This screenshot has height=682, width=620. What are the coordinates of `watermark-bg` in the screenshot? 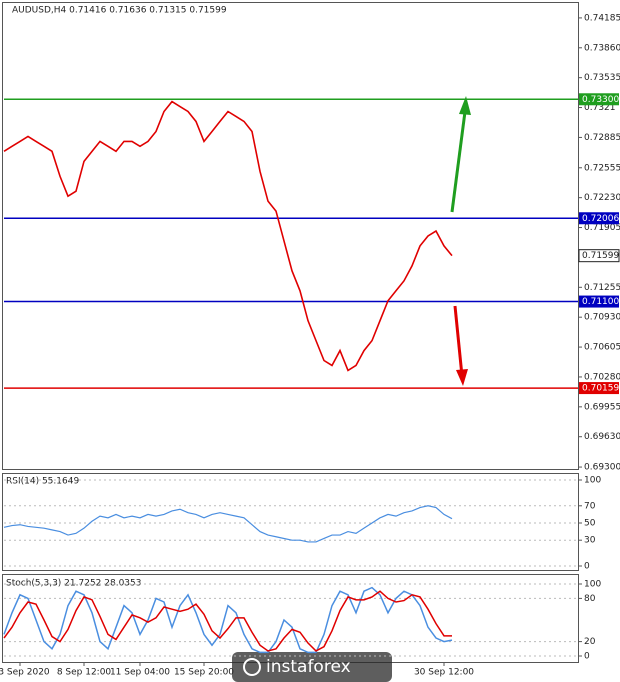 It's located at (312, 667).